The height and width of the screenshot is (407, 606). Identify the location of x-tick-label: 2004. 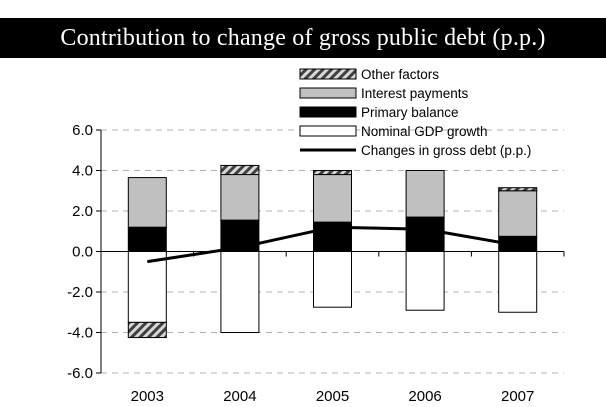
(239, 396).